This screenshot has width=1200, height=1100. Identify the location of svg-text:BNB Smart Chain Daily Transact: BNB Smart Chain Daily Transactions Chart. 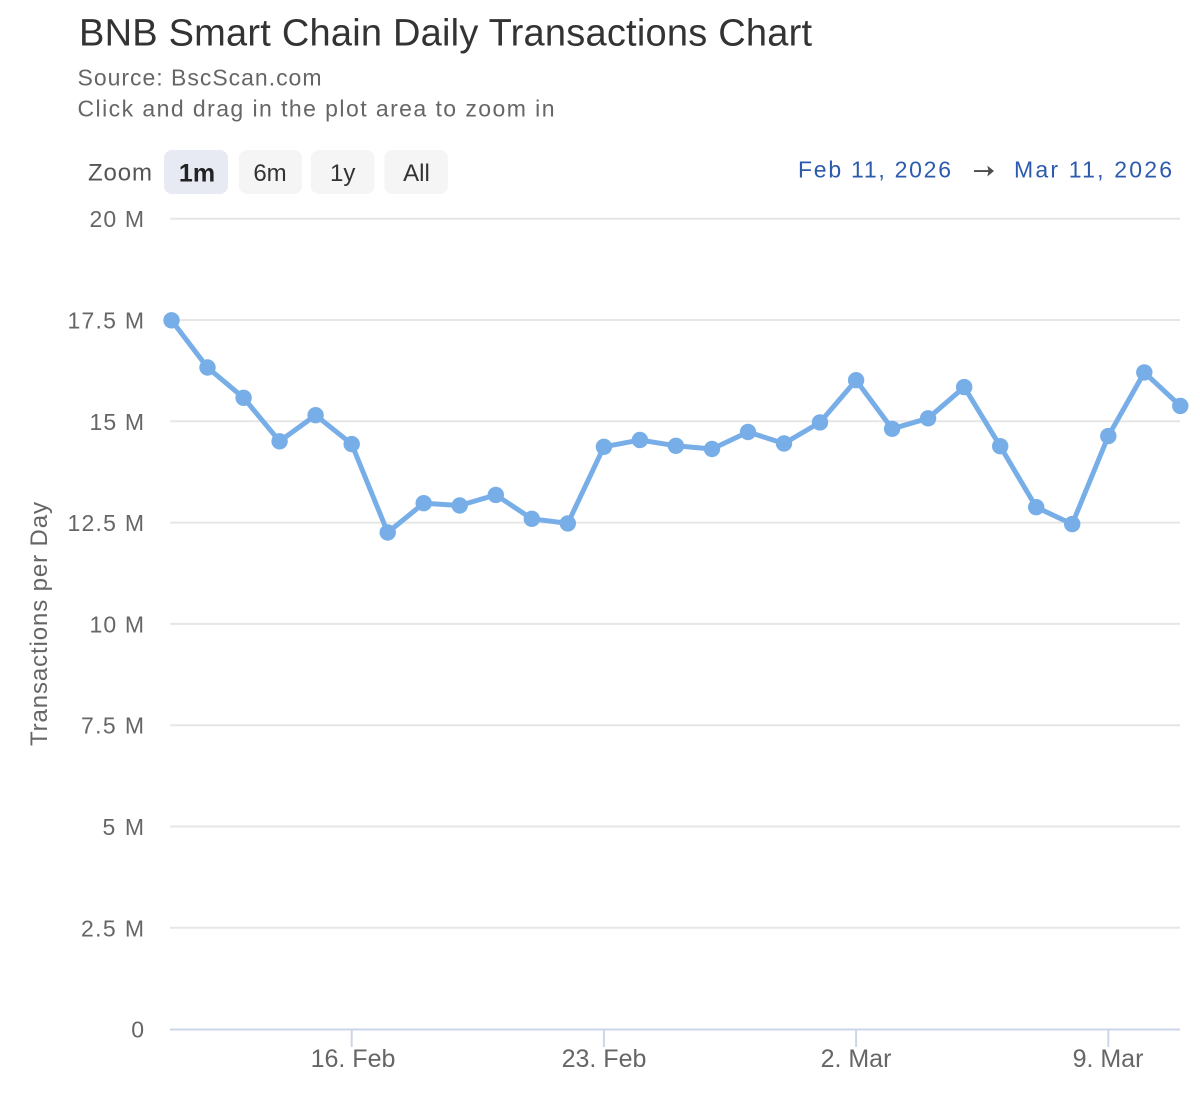
(445, 34).